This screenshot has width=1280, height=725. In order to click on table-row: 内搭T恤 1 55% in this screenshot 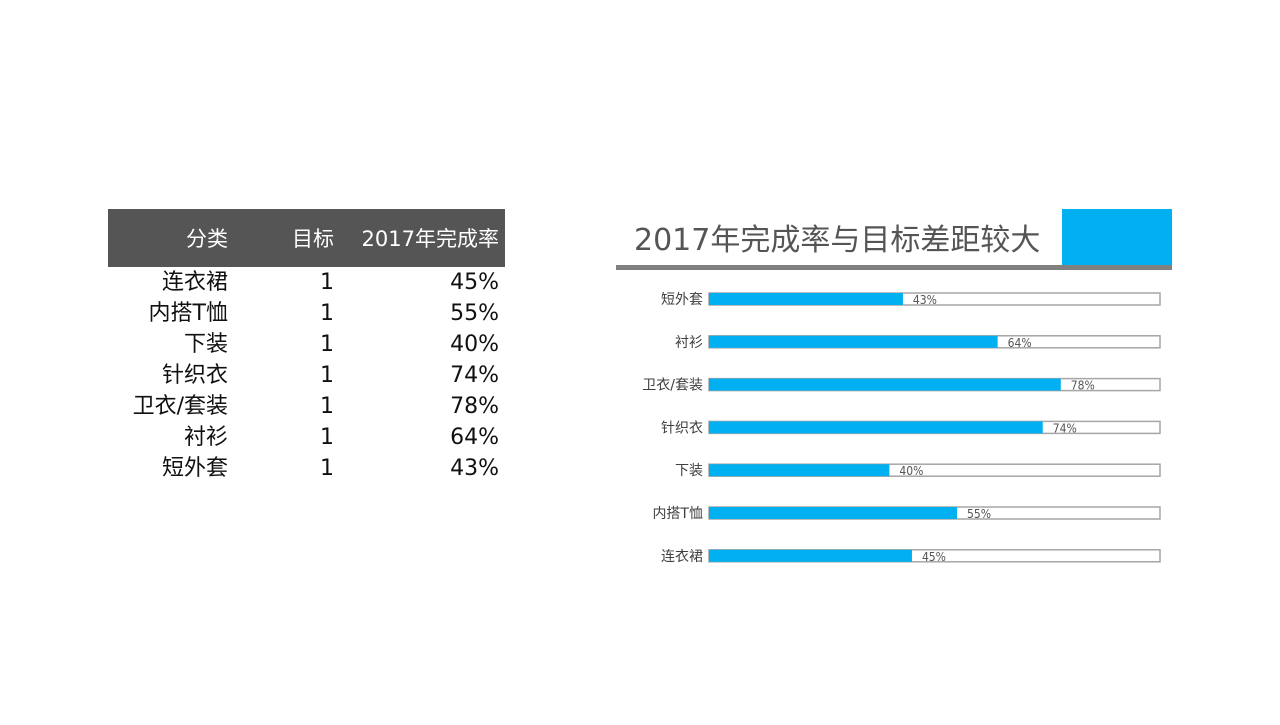, I will do `click(306, 313)`.